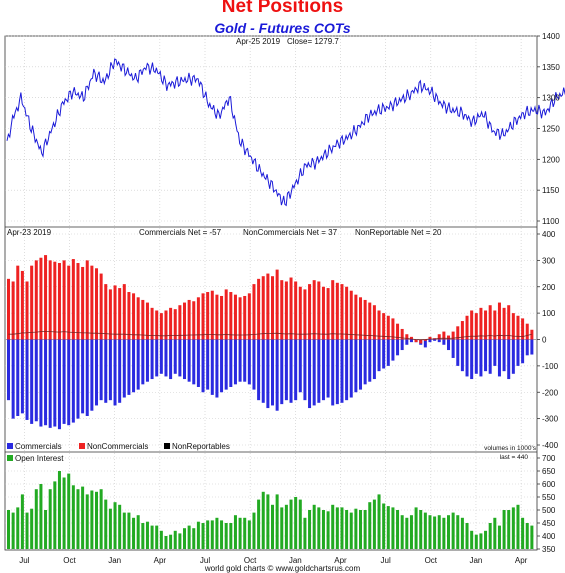 The height and width of the screenshot is (573, 565). Describe the element at coordinates (82, 446) in the screenshot. I see `legend-swatch-noncommercials` at that location.